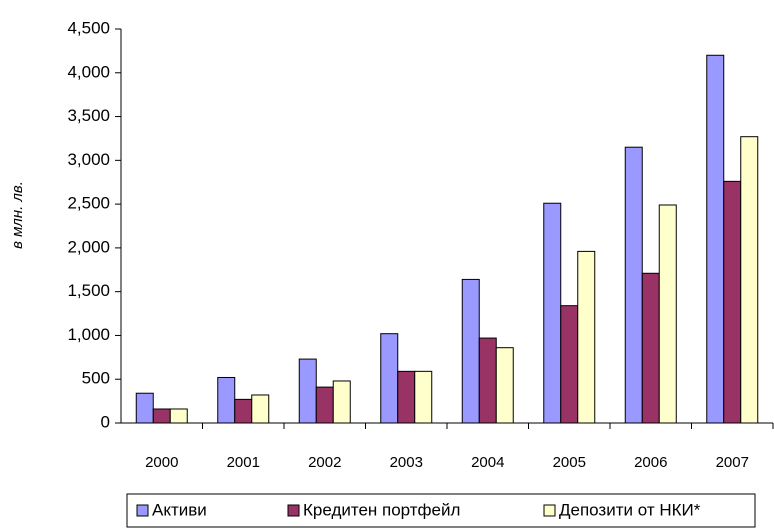  What do you see at coordinates (17, 215) in the screenshot?
I see `y-axis-label: в млн. лв.` at bounding box center [17, 215].